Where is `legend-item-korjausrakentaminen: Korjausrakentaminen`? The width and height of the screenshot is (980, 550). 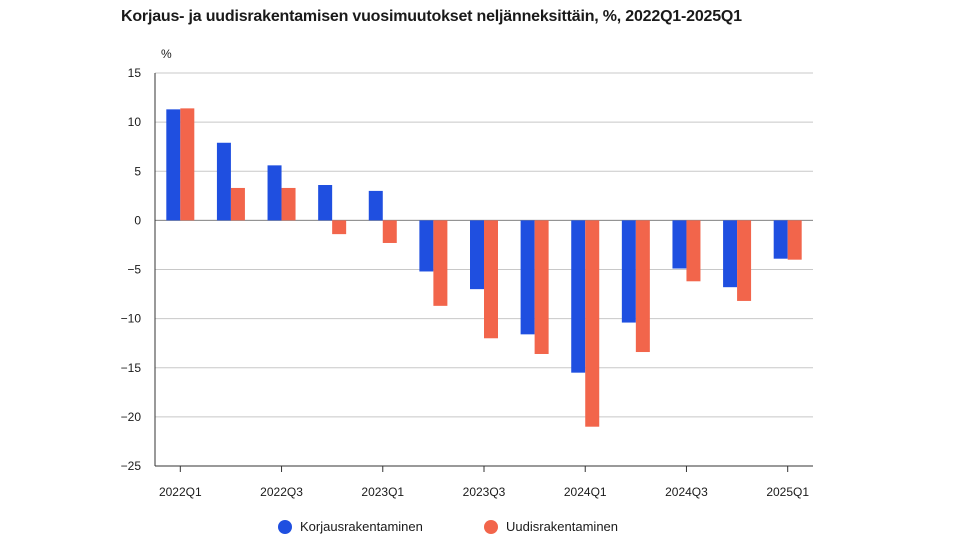
legend-item-korjausrakentaminen: Korjausrakentaminen is located at coordinates (350, 526).